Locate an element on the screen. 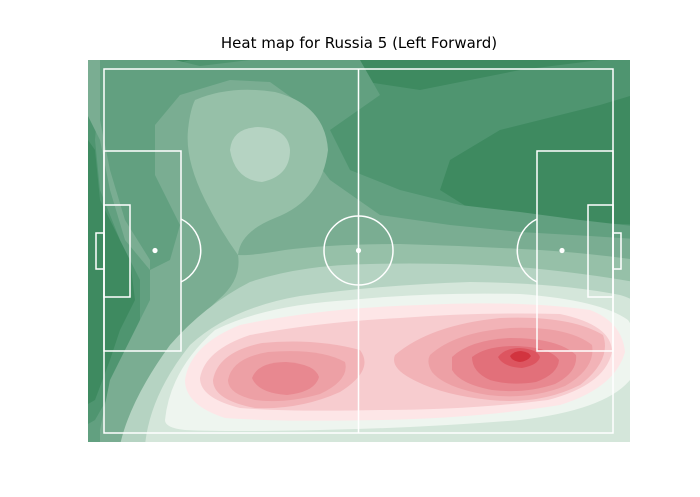 The image size is (700, 497). left-penalty-spot is located at coordinates (155, 250).